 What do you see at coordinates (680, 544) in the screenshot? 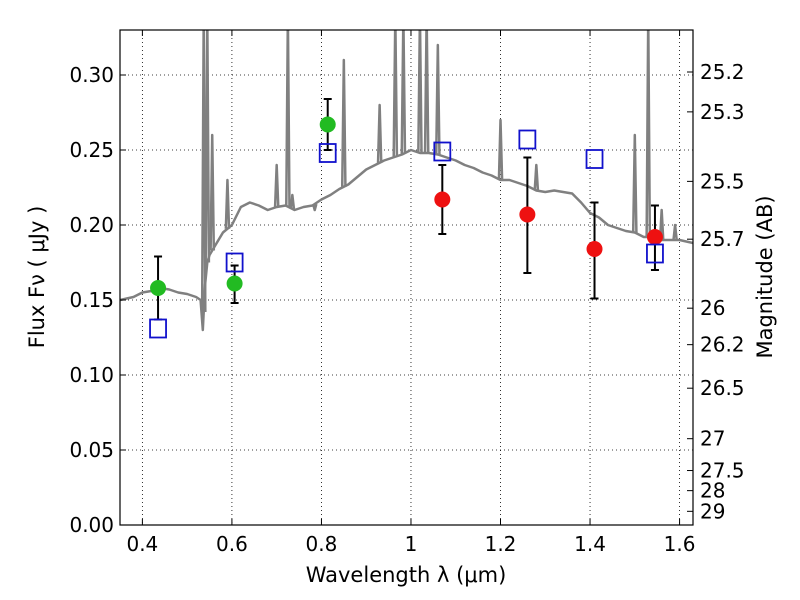
I see `x-tick-label: 1.6` at bounding box center [680, 544].